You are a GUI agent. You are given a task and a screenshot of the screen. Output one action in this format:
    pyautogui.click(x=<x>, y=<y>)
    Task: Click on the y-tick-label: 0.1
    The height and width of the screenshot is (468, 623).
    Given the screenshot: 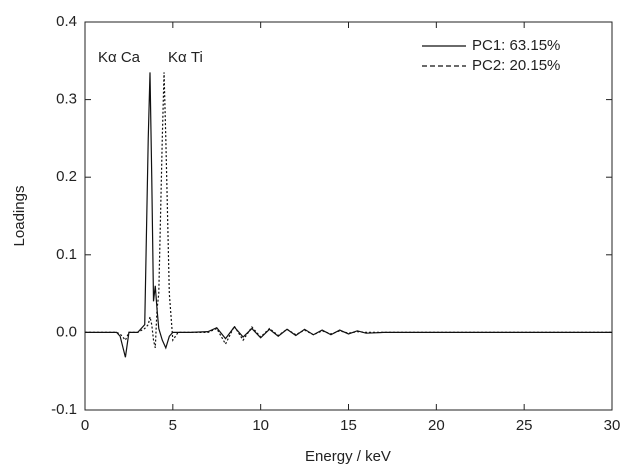 What is the action you would take?
    pyautogui.click(x=66, y=254)
    